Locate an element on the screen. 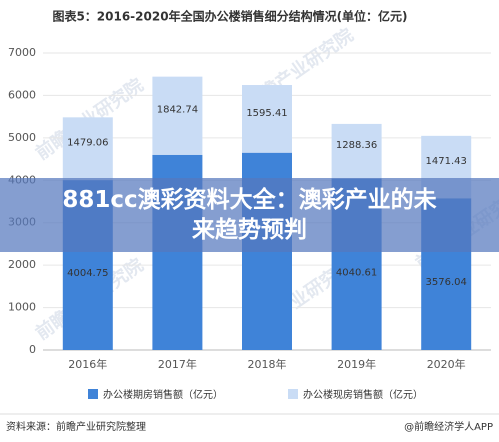 Image resolution: width=499 pixels, height=442 pixels. source: 资料来源：前瞻产业研究院整理 is located at coordinates (76, 426).